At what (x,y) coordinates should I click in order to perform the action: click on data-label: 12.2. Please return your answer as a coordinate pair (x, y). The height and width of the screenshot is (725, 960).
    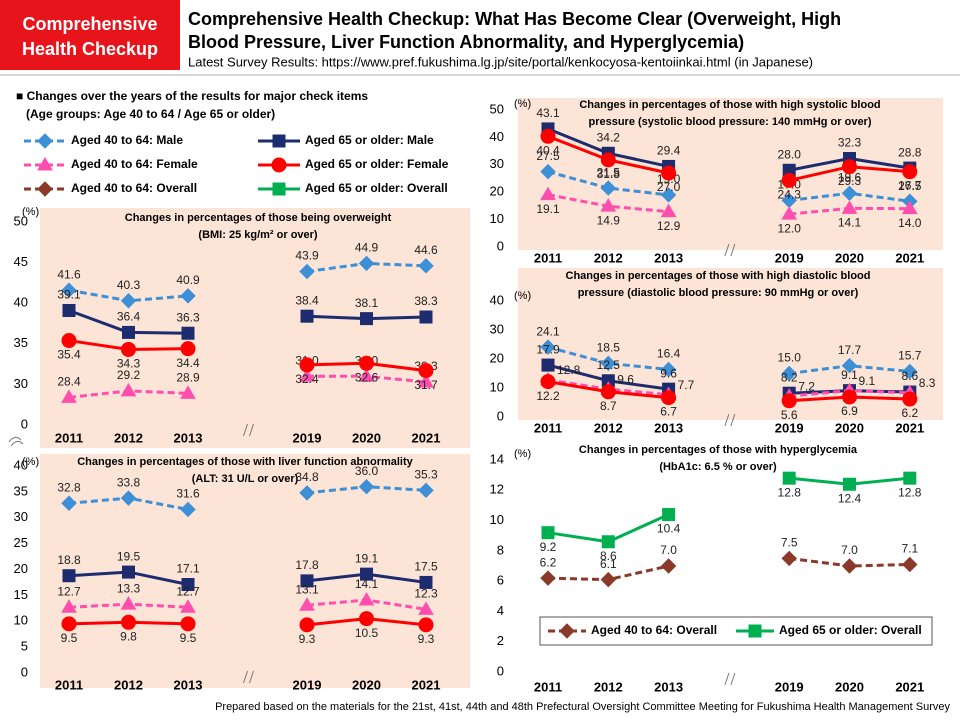
    Looking at the image, I should click on (548, 396).